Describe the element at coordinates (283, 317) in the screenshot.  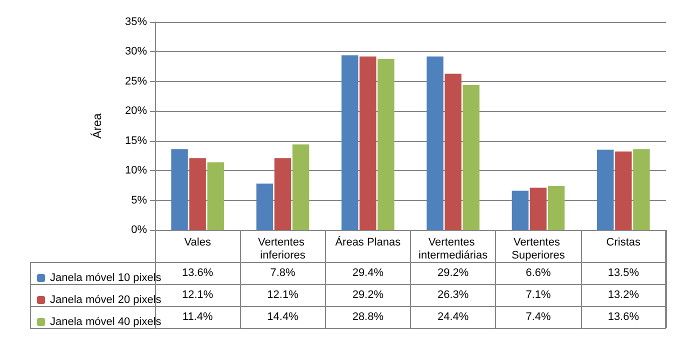
I see `data-label: 14.4%` at that location.